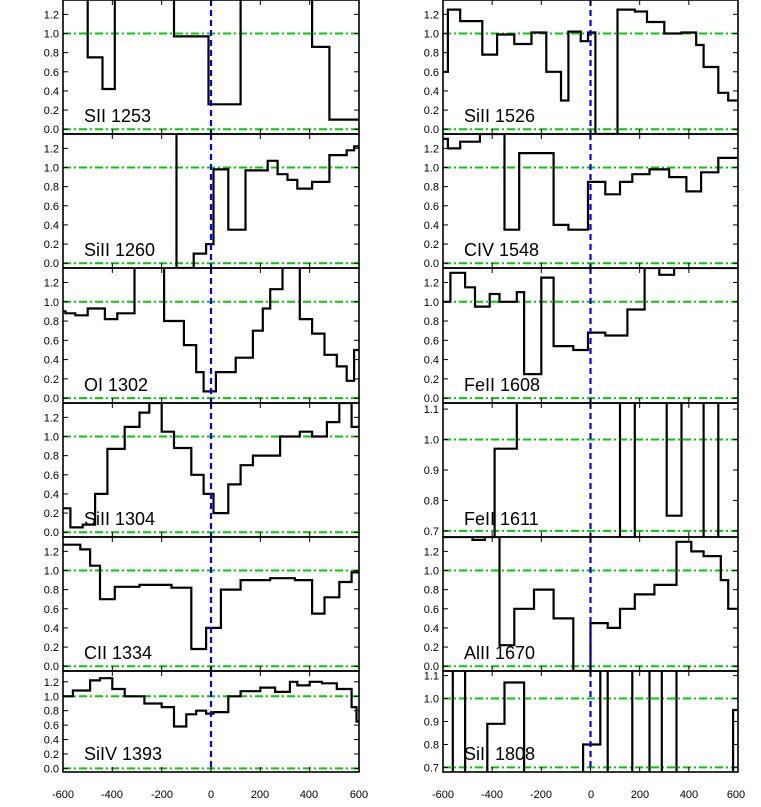 Image resolution: width=761 pixels, height=807 pixels. What do you see at coordinates (581, 722) in the screenshot?
I see `spectrum-panel: 0.7 0.8 0.9 1.0 1.1 SiII 1808` at bounding box center [581, 722].